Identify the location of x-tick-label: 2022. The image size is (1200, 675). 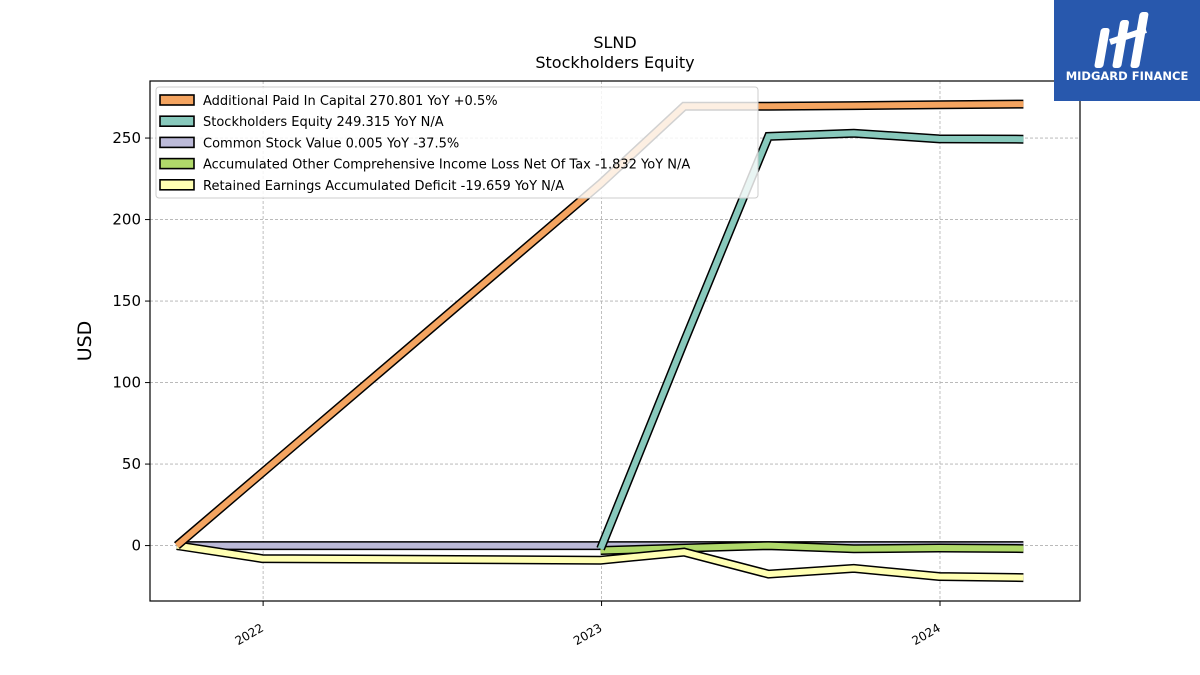
(249, 634).